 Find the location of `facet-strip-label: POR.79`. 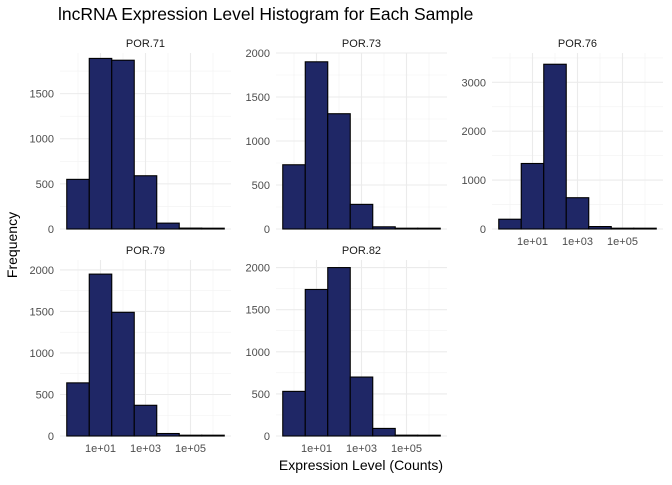

facet-strip-label: POR.79 is located at coordinates (145, 251).